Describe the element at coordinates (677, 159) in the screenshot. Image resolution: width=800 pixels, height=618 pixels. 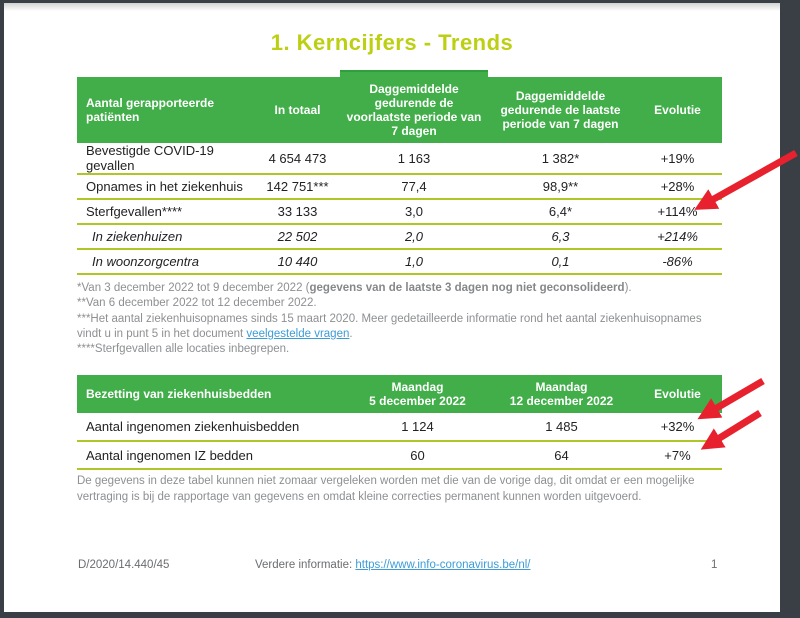
I see `cell-evolution: +19%` at that location.